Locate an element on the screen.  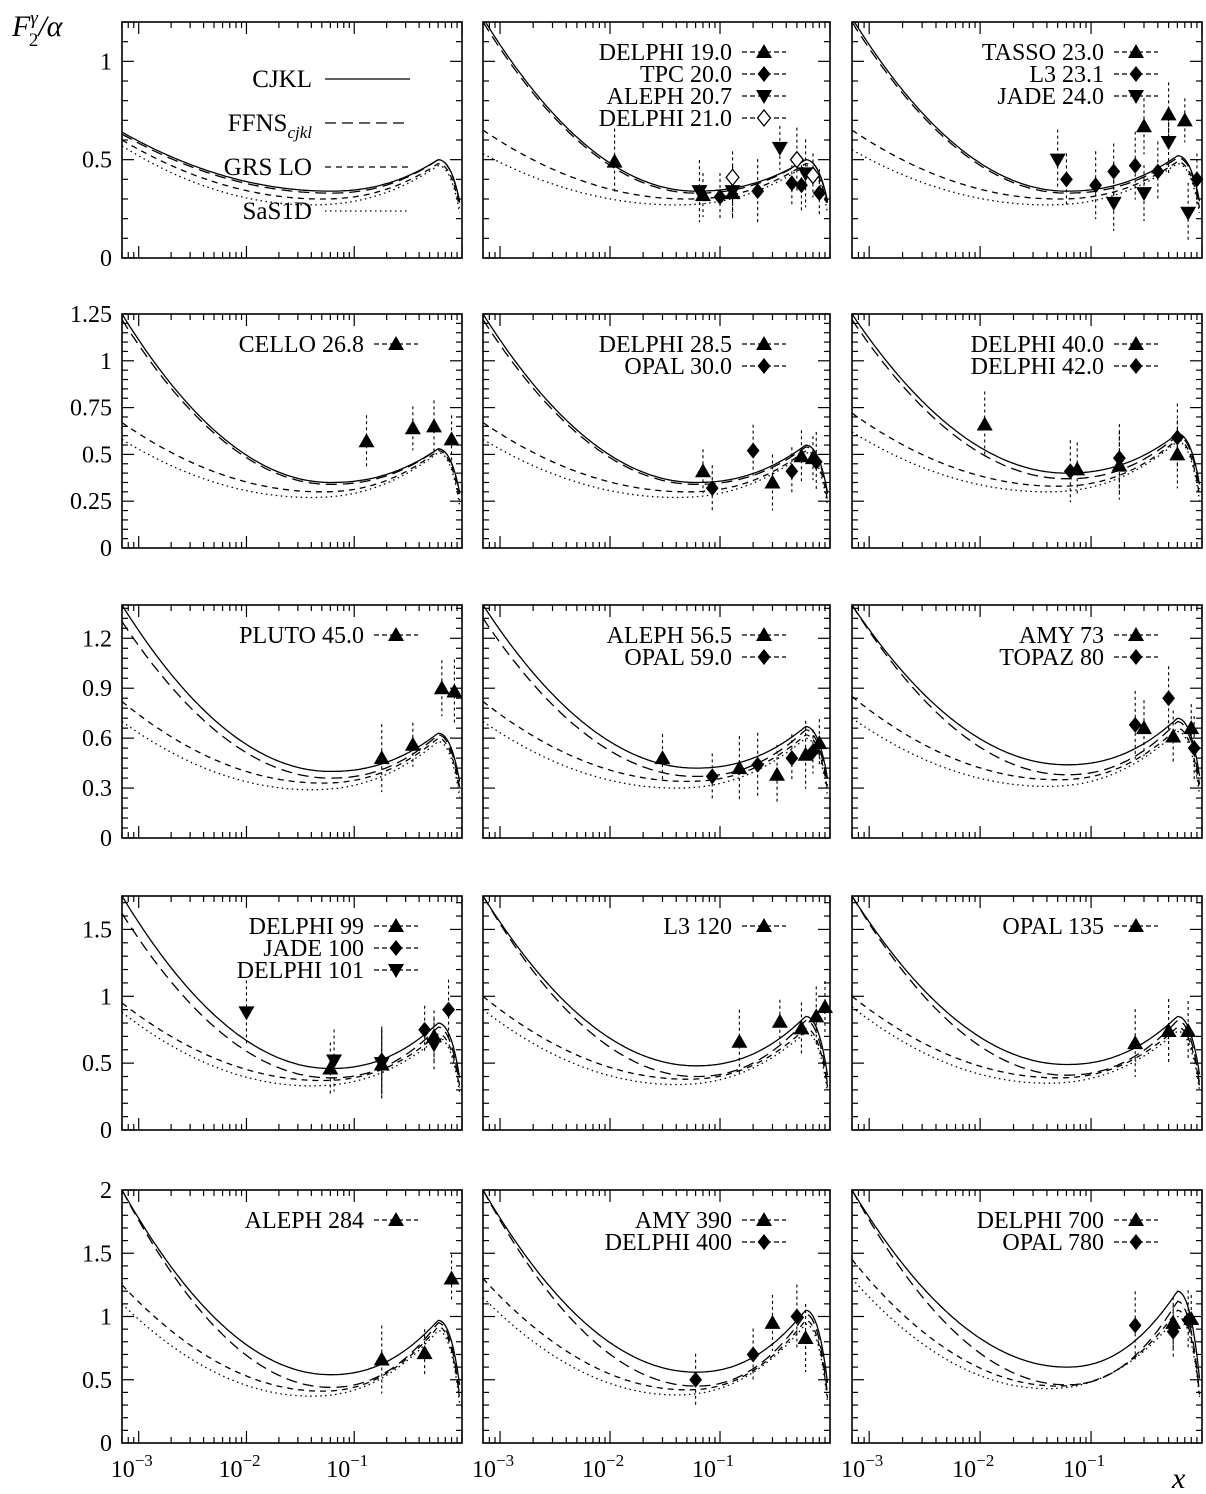
legend-label-name: CJKL is located at coordinates (282, 79).